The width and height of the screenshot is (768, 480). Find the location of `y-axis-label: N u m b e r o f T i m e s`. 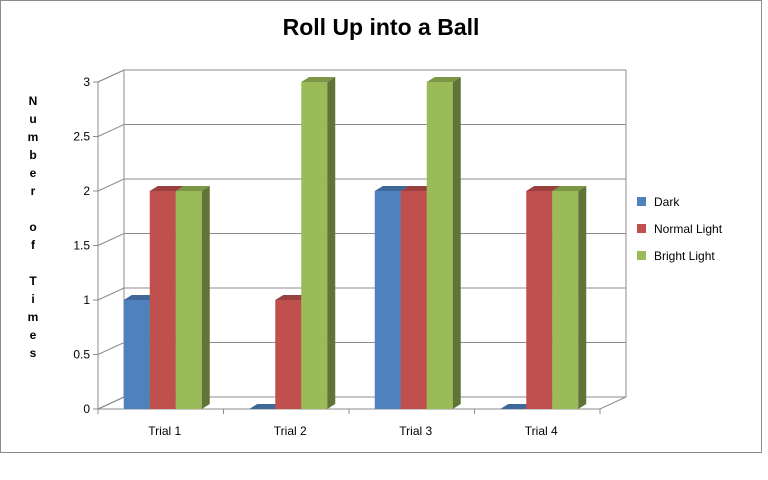

y-axis-label: N u m b e r o f T i m e s is located at coordinates (33, 227).